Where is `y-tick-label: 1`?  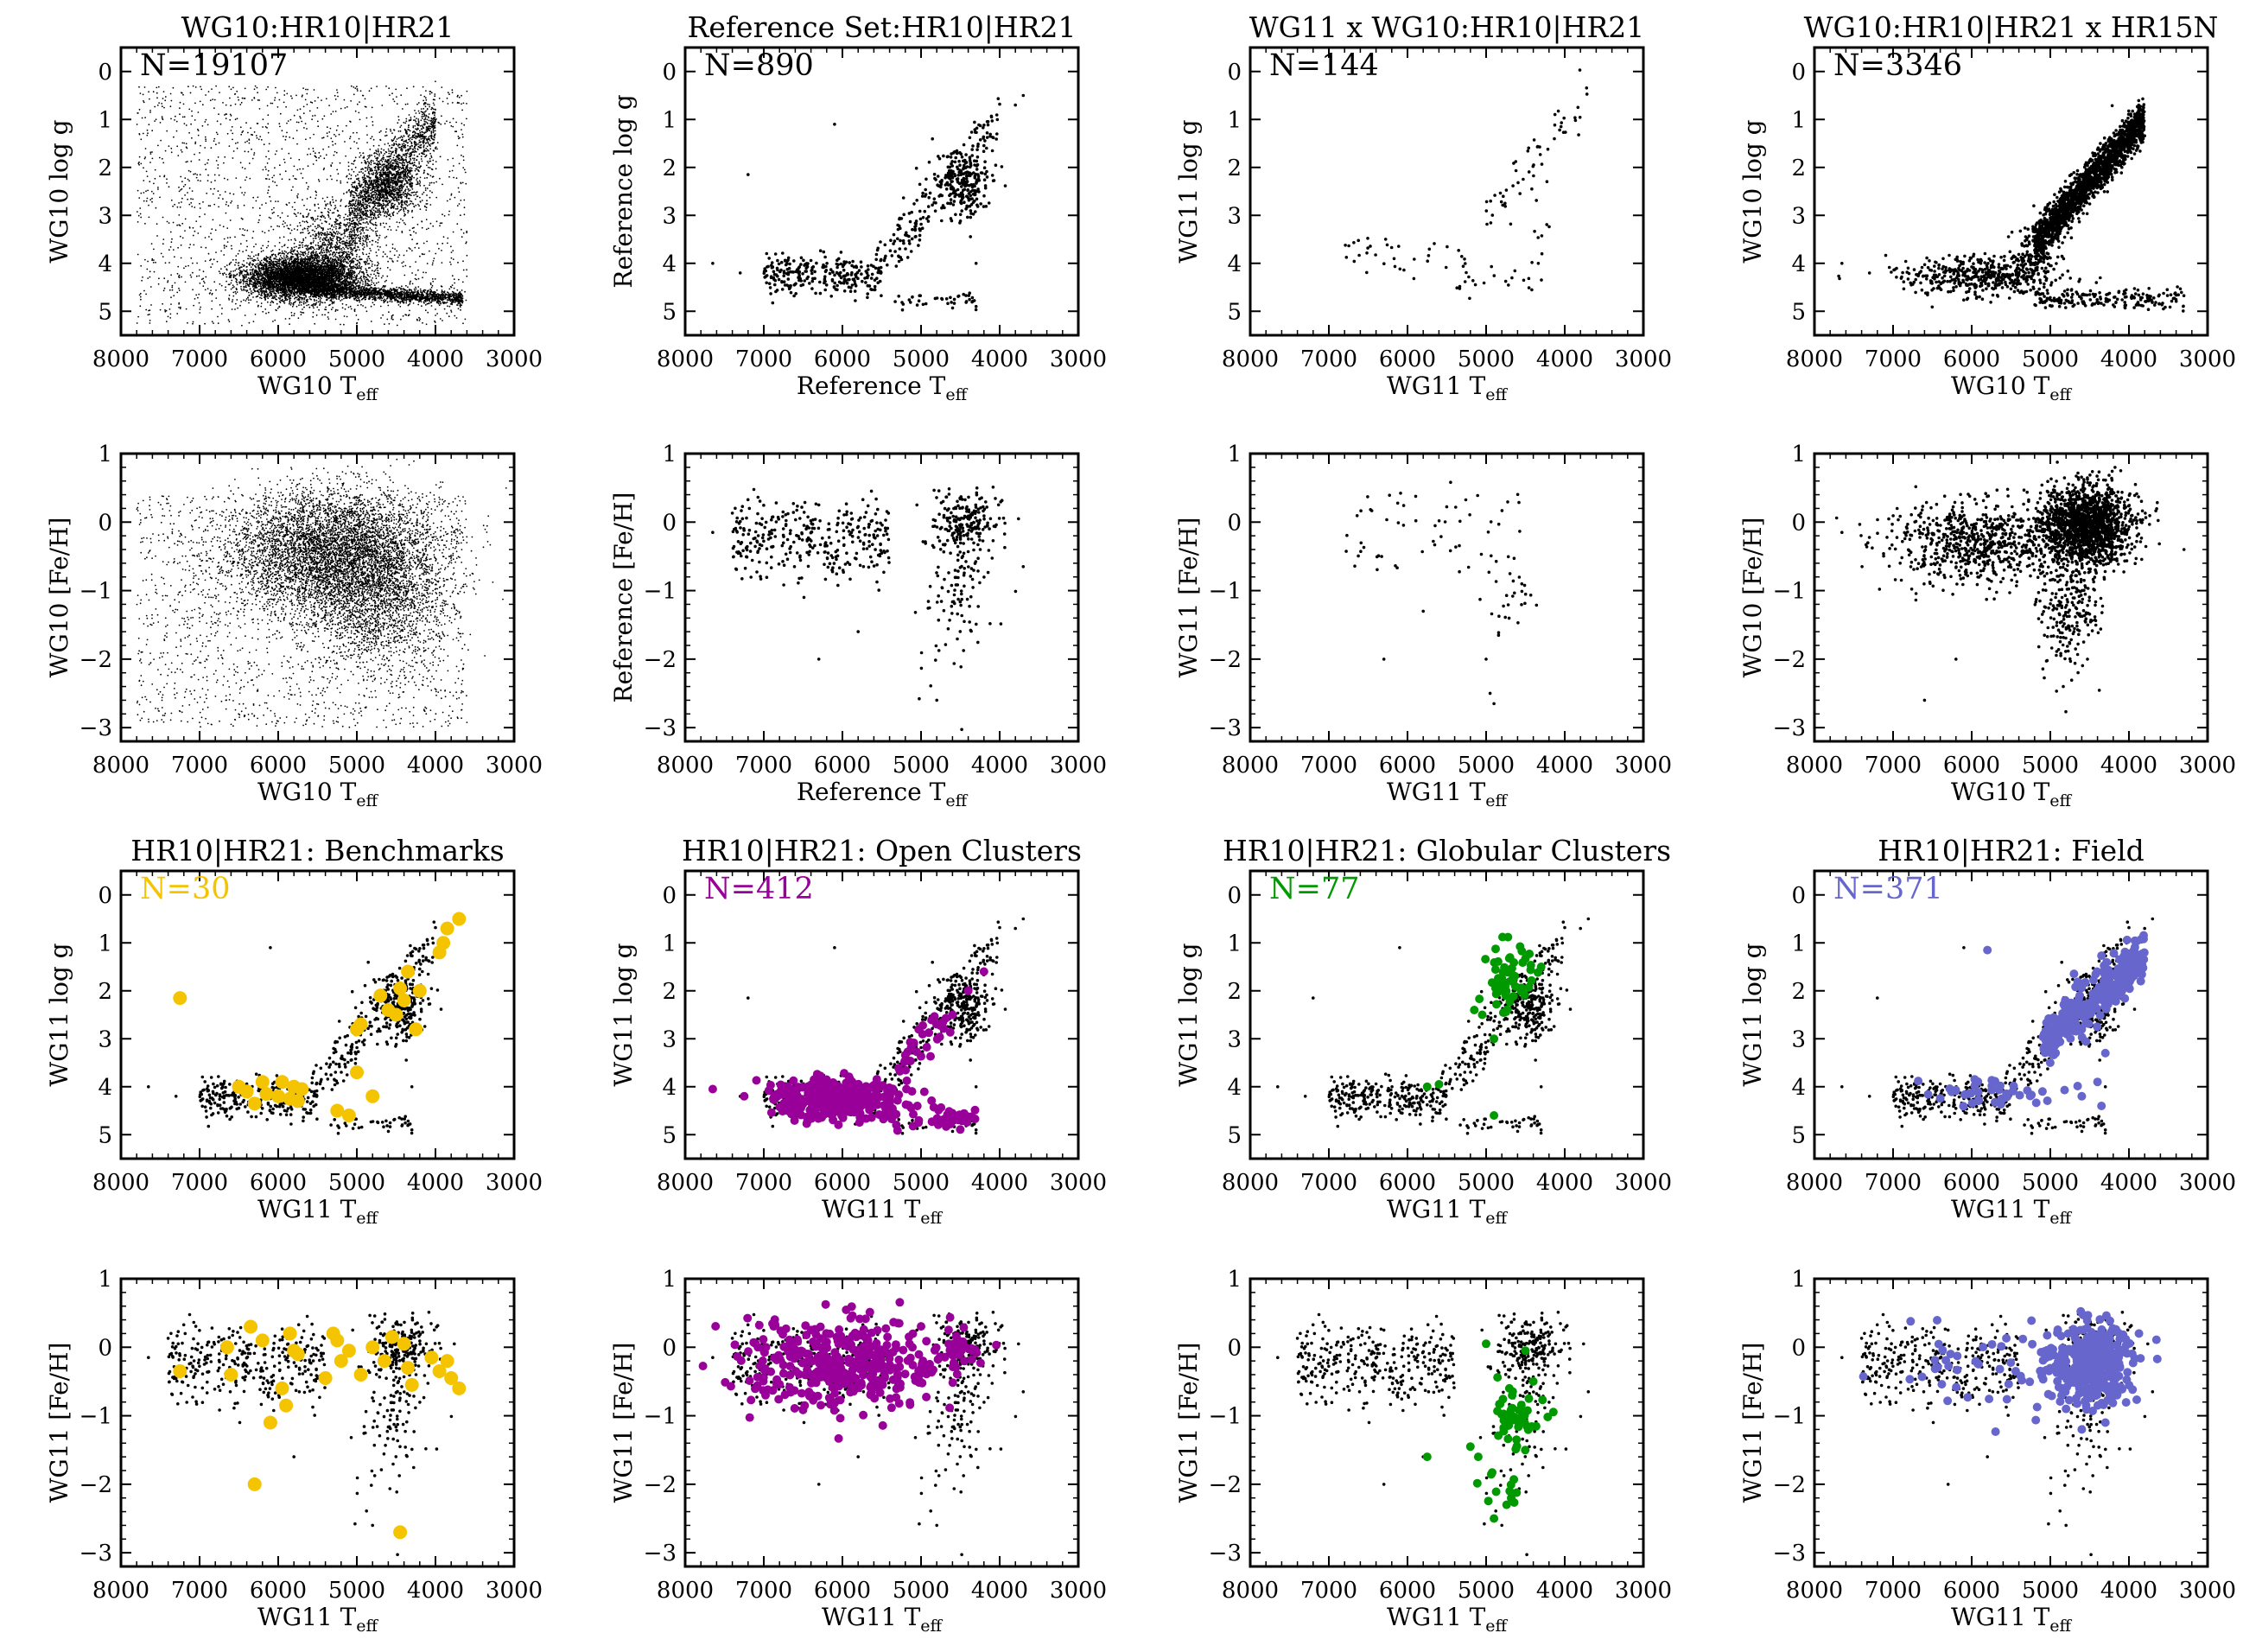 y-tick-label: 1 is located at coordinates (1798, 943).